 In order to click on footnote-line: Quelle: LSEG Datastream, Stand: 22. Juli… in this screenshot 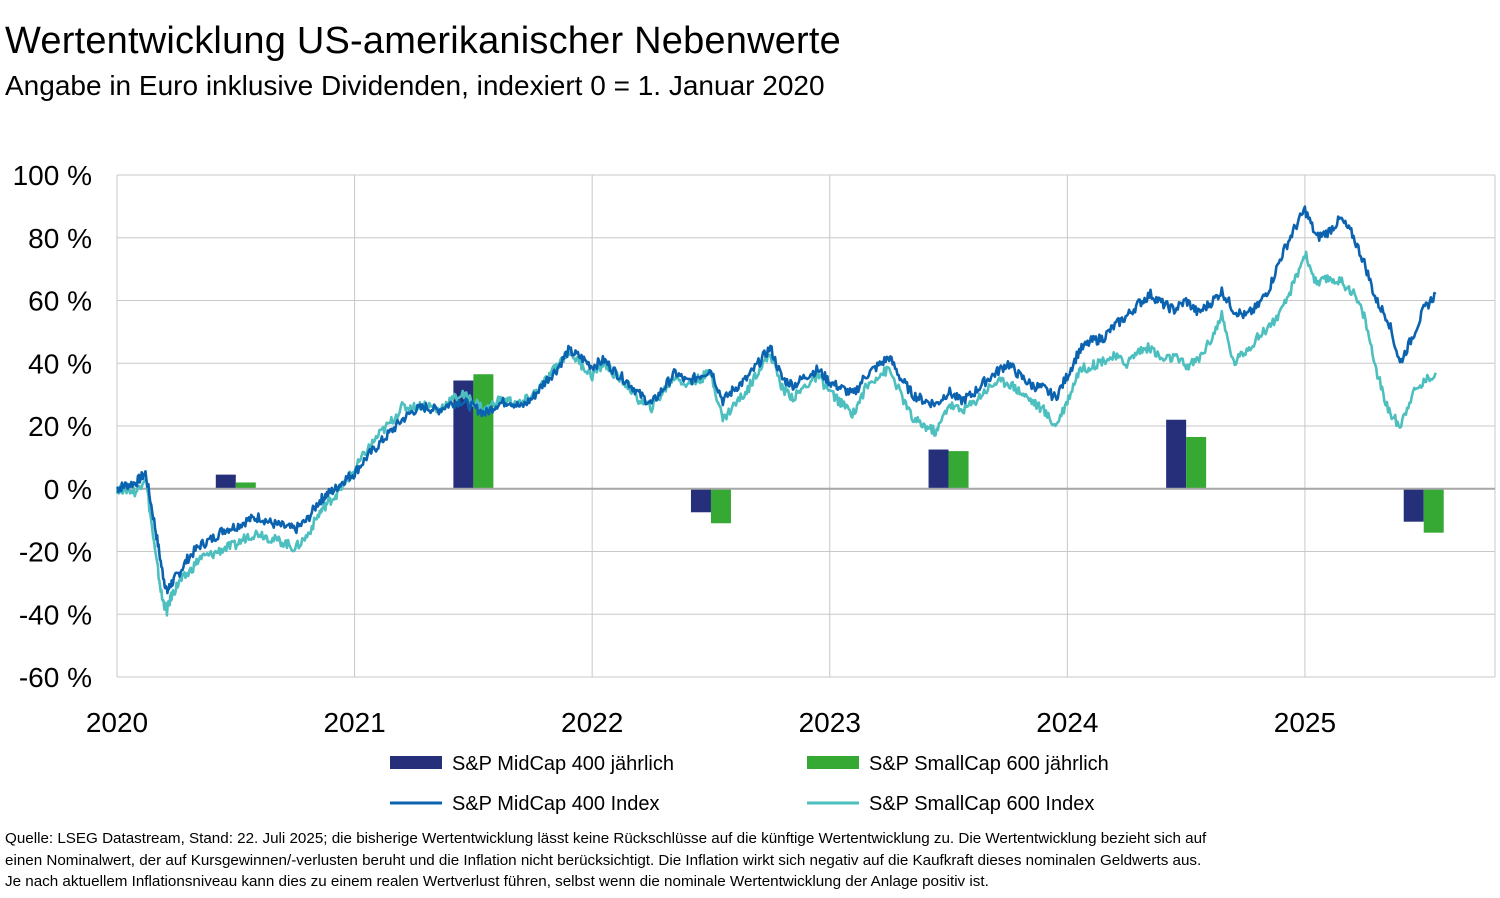, I will do `click(606, 838)`.